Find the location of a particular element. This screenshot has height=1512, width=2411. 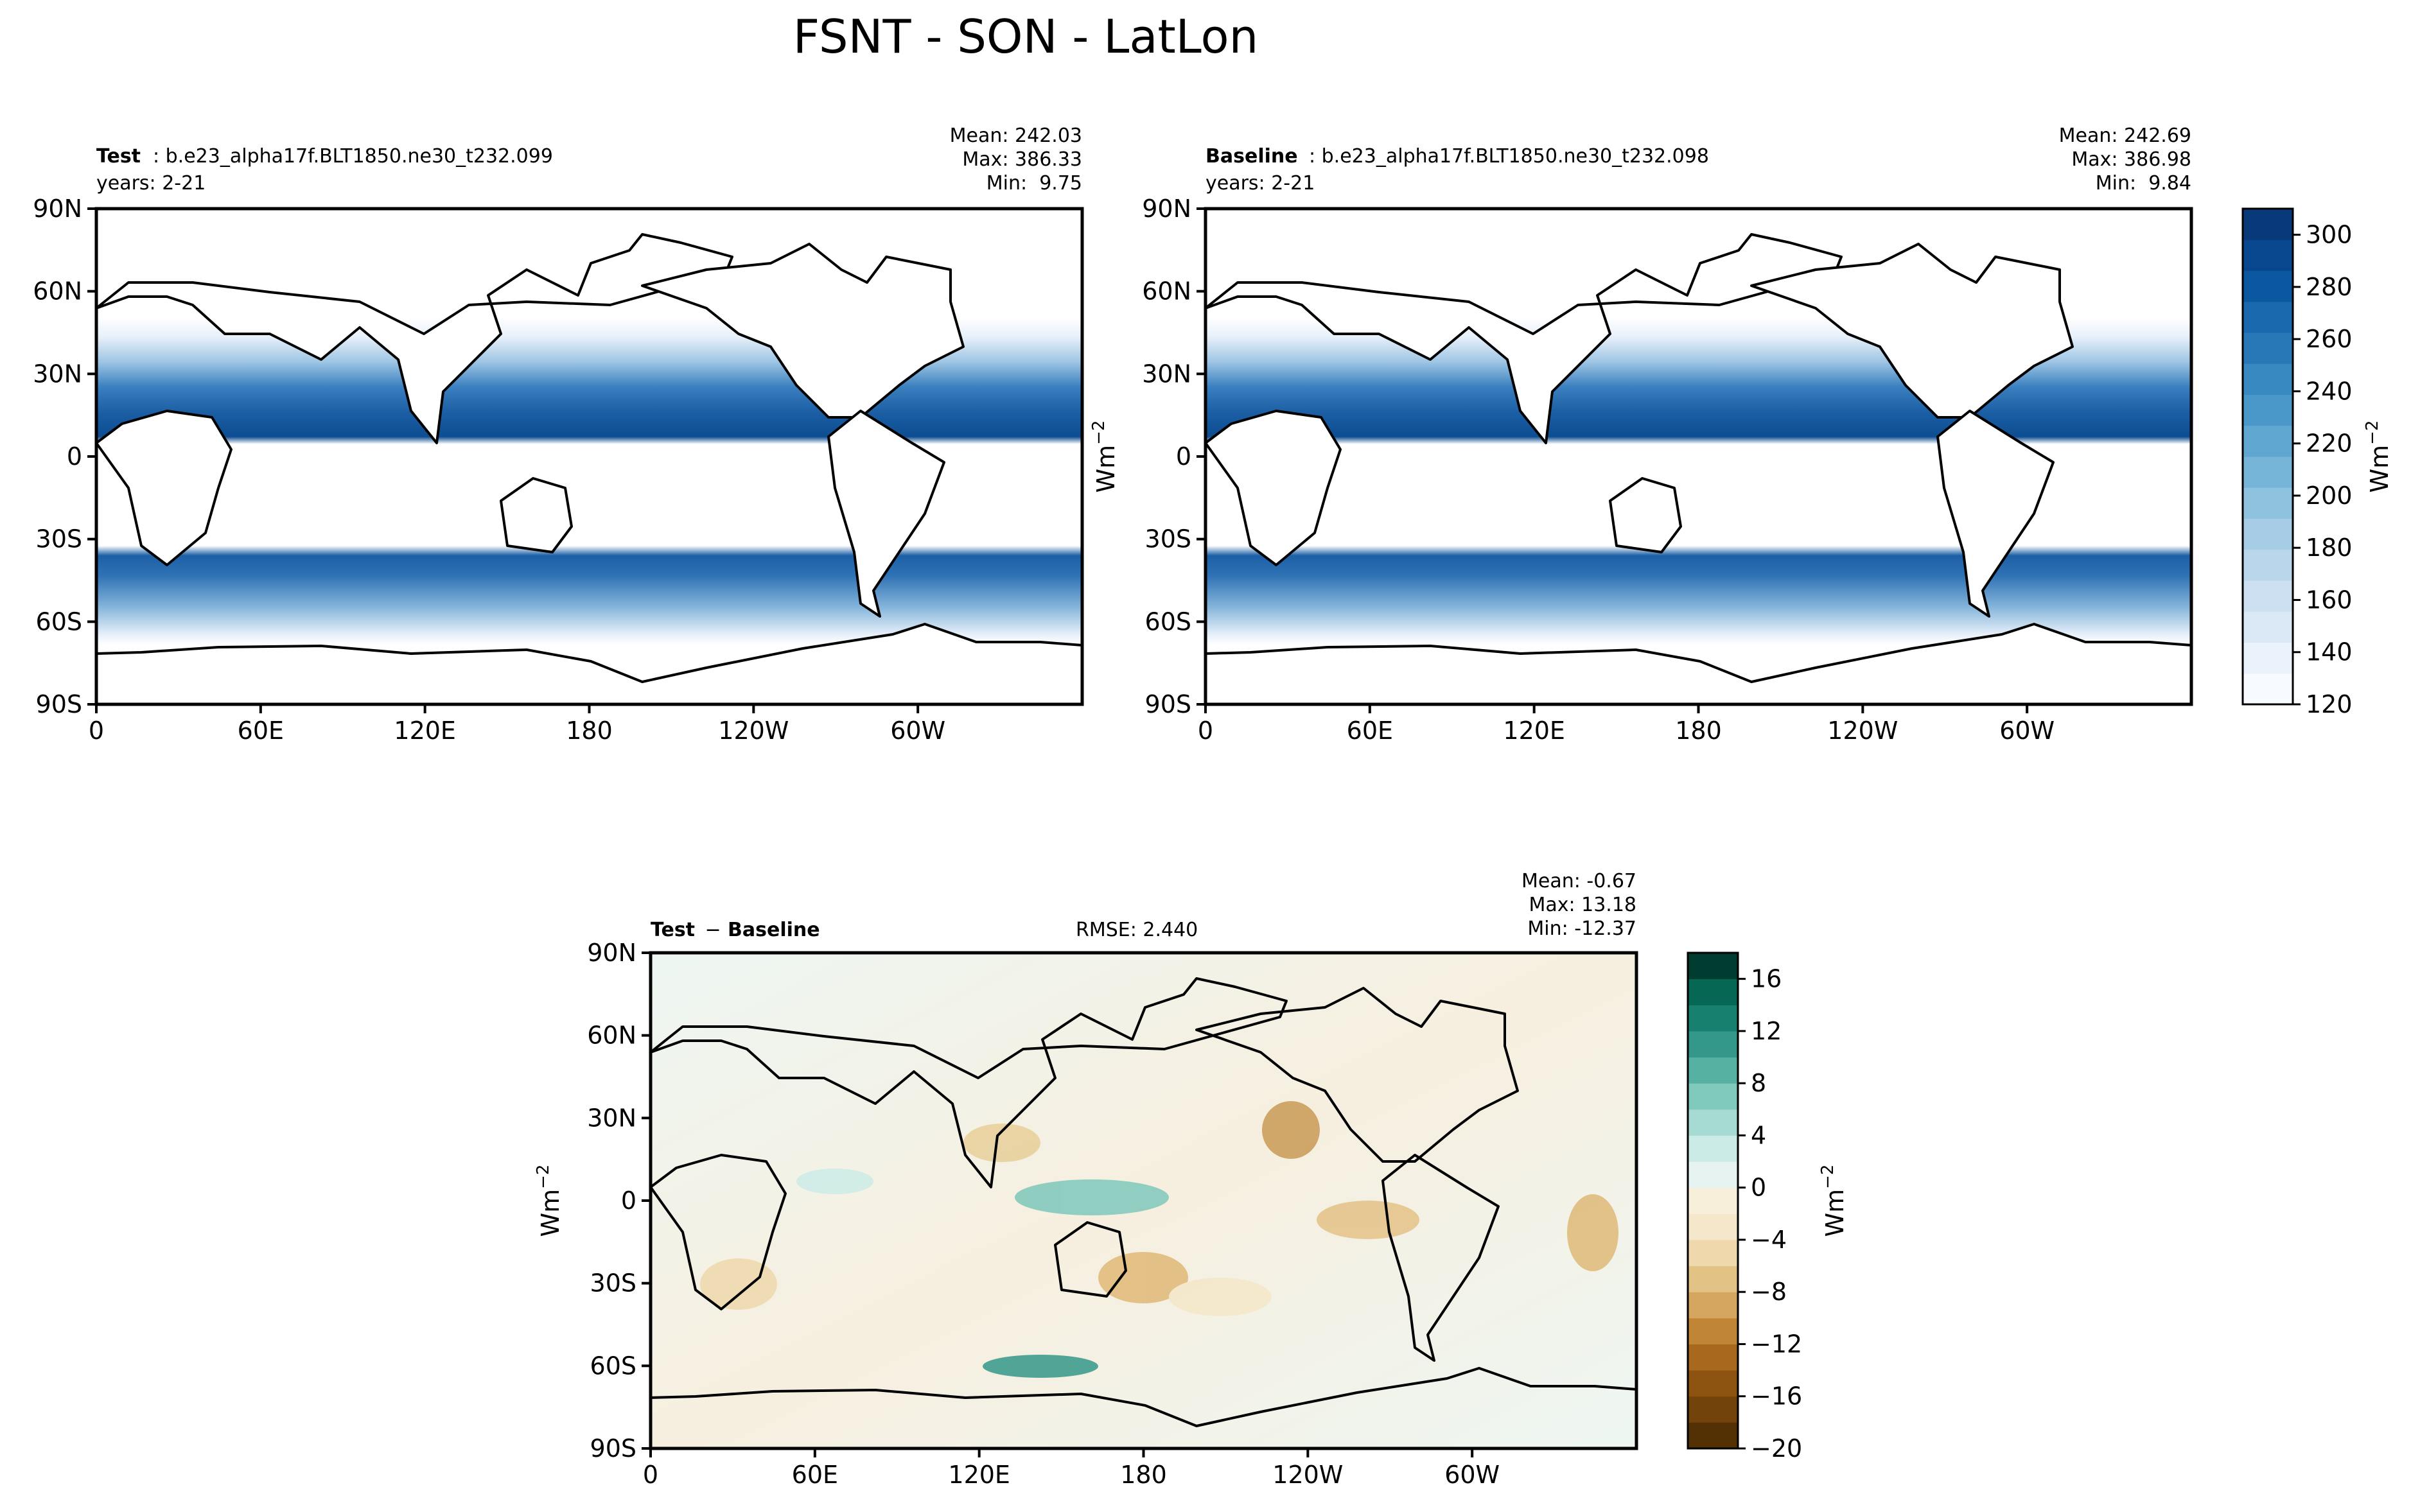

ytick-label: 30N is located at coordinates (1167, 374).